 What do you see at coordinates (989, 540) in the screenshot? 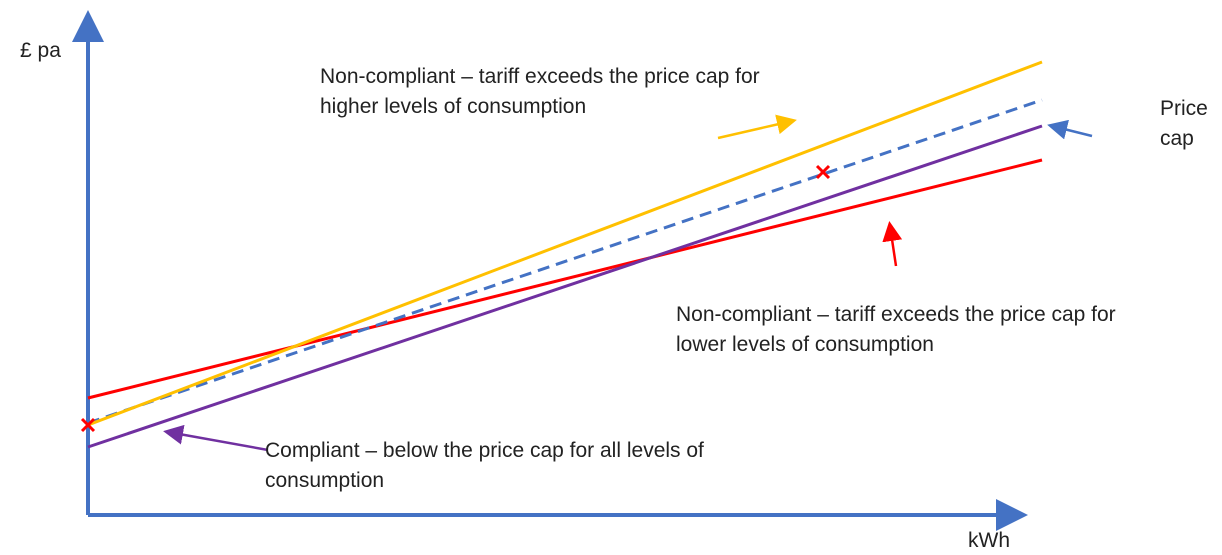
I see `x-axis-label: kWh` at bounding box center [989, 540].